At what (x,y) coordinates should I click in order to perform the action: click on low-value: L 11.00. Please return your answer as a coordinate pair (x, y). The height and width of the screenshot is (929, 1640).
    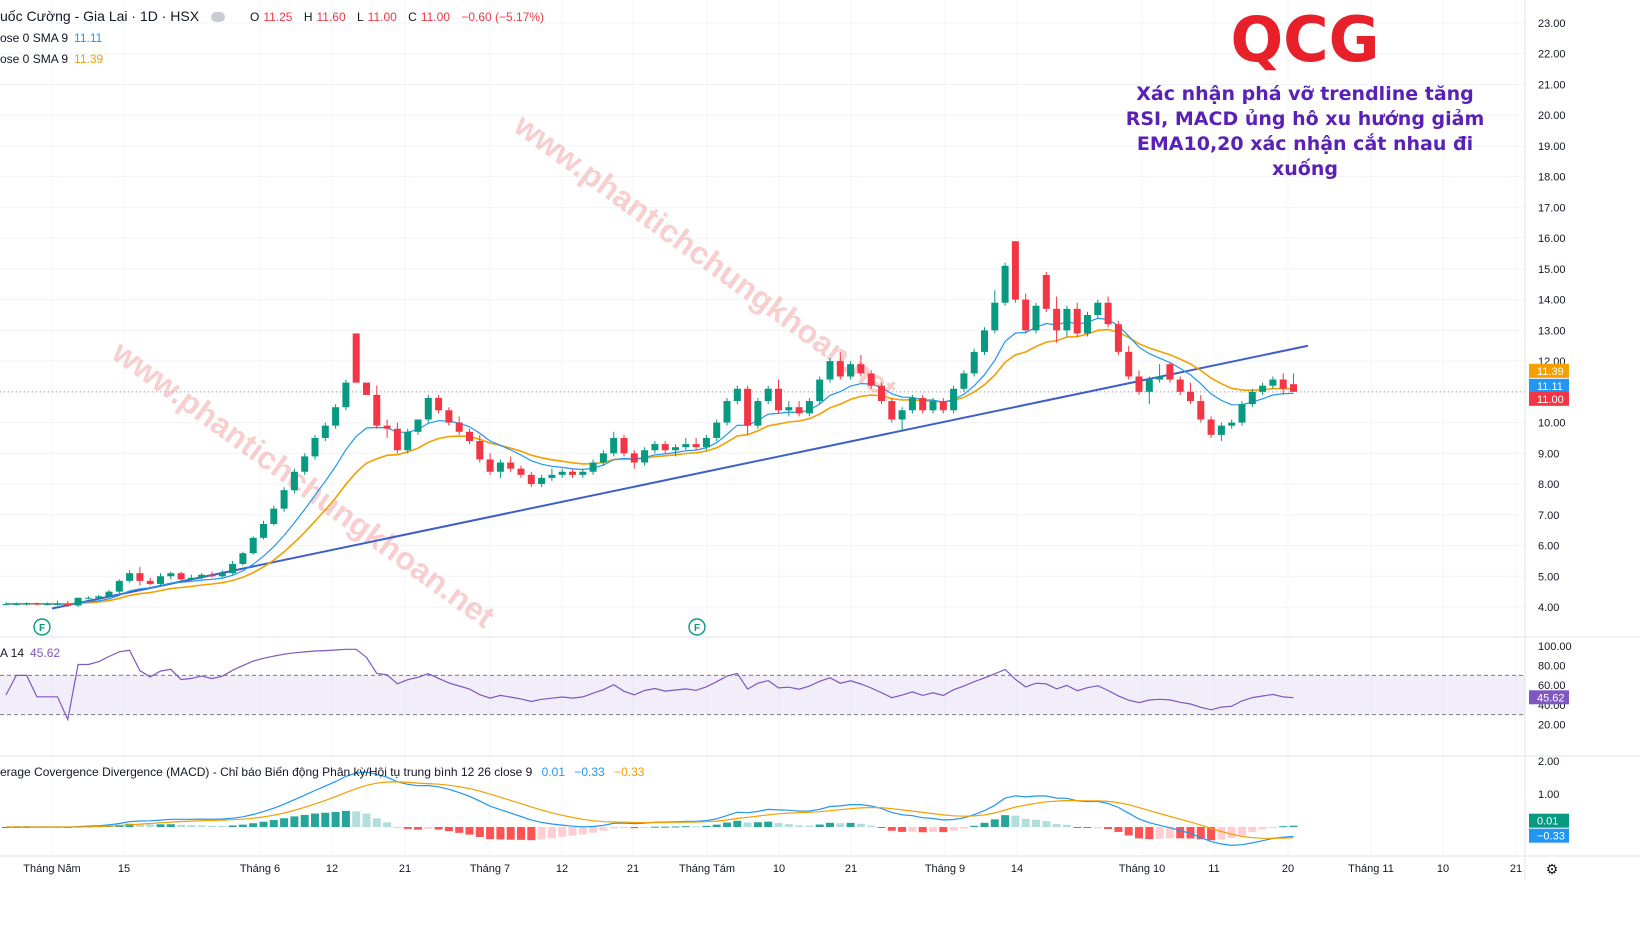
    Looking at the image, I should click on (376, 17).